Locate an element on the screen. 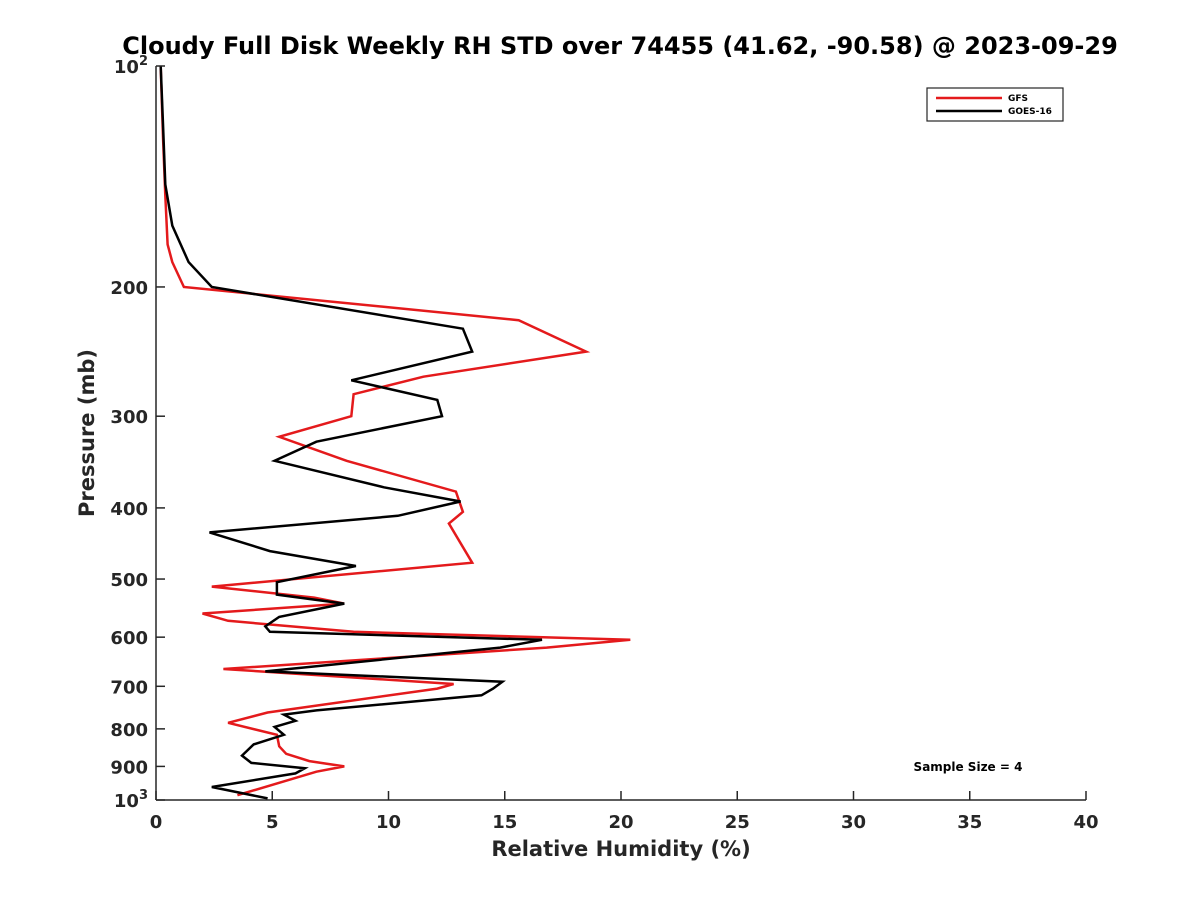 This screenshot has height=900, width=1200. legend-box is located at coordinates (995, 104).